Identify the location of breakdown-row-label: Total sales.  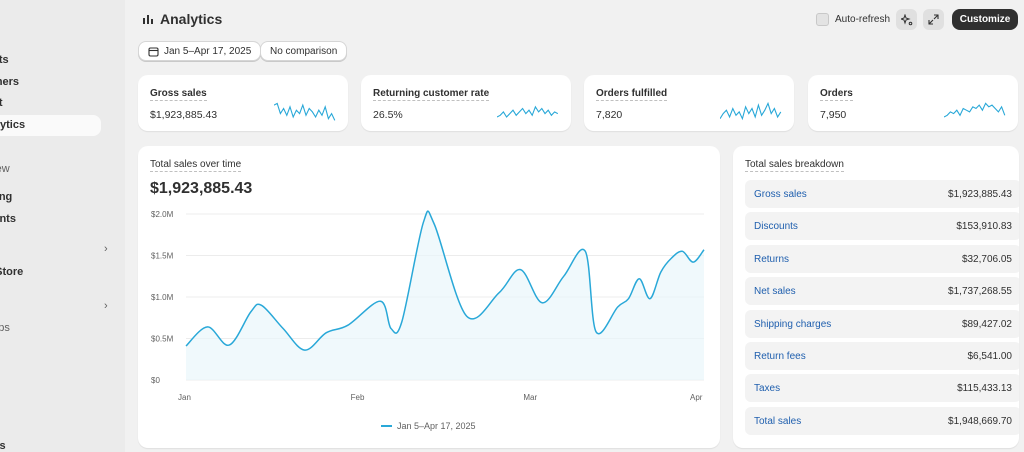
(778, 421).